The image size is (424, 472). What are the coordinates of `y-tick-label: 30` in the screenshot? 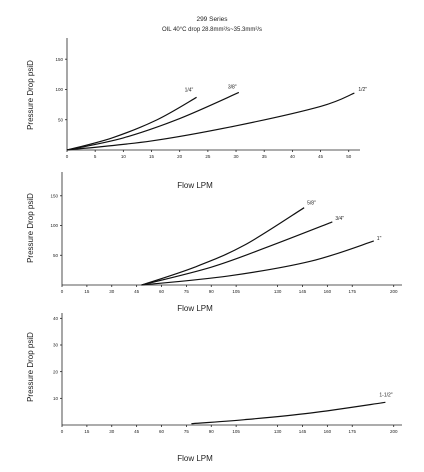 It's located at (56, 345).